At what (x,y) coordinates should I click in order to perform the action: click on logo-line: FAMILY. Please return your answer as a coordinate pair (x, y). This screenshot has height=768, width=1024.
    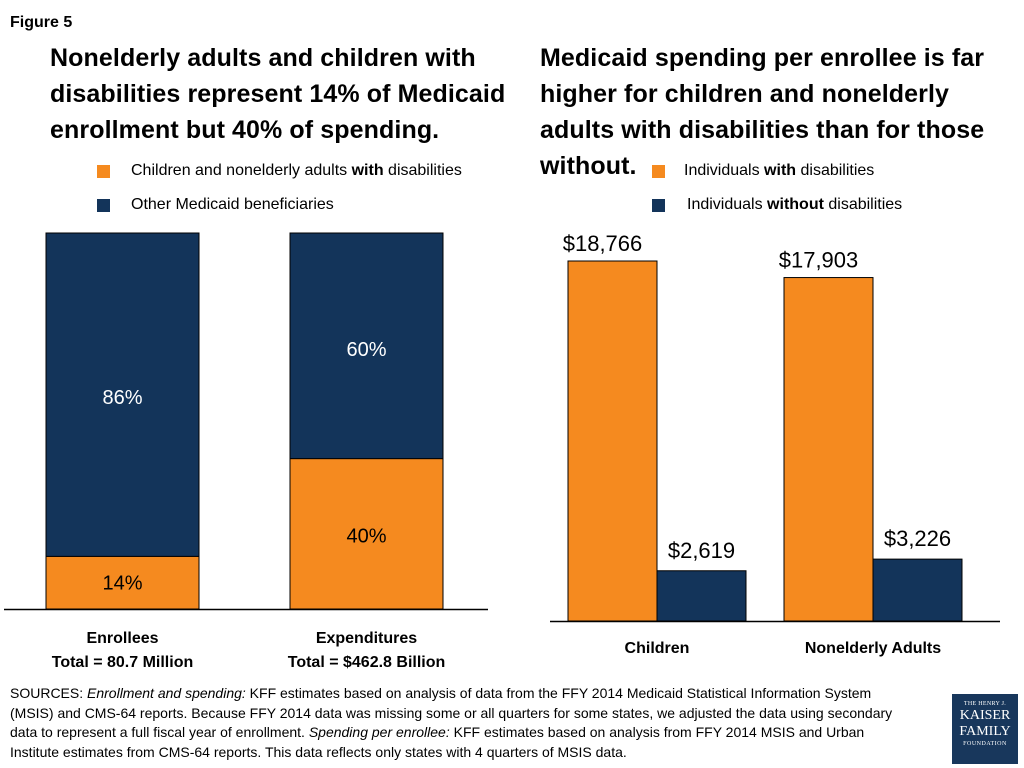
    Looking at the image, I should click on (985, 731).